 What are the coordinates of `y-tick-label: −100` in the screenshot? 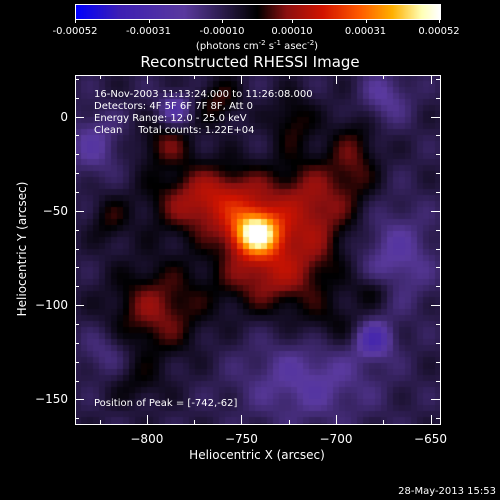 It's located at (51, 305).